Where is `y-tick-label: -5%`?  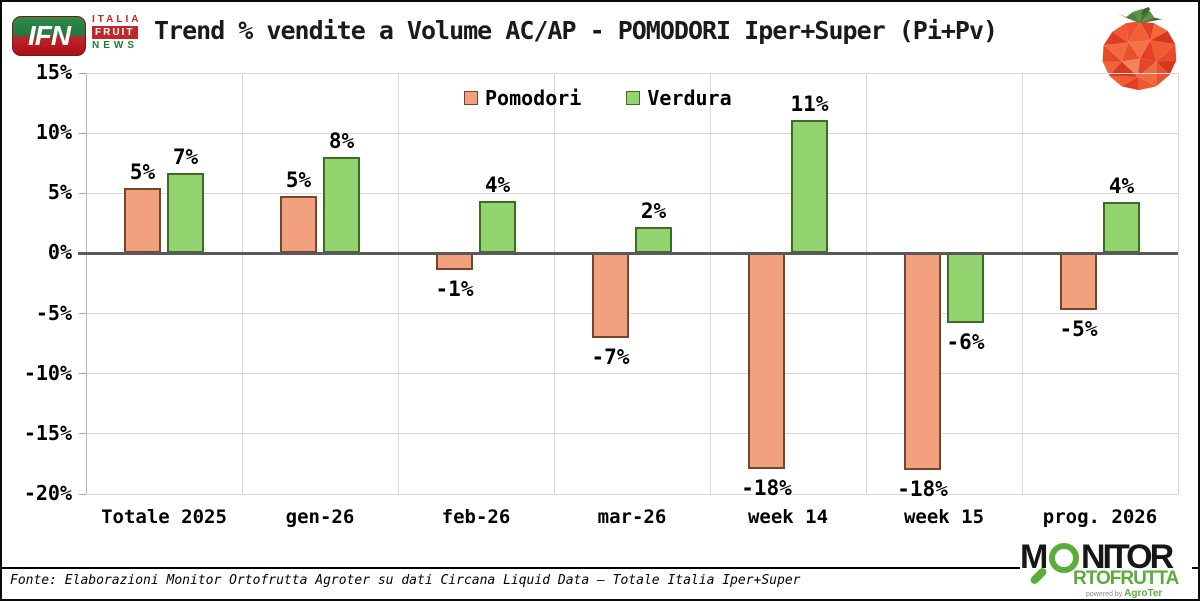
y-tick-label: -5% is located at coordinates (53, 312).